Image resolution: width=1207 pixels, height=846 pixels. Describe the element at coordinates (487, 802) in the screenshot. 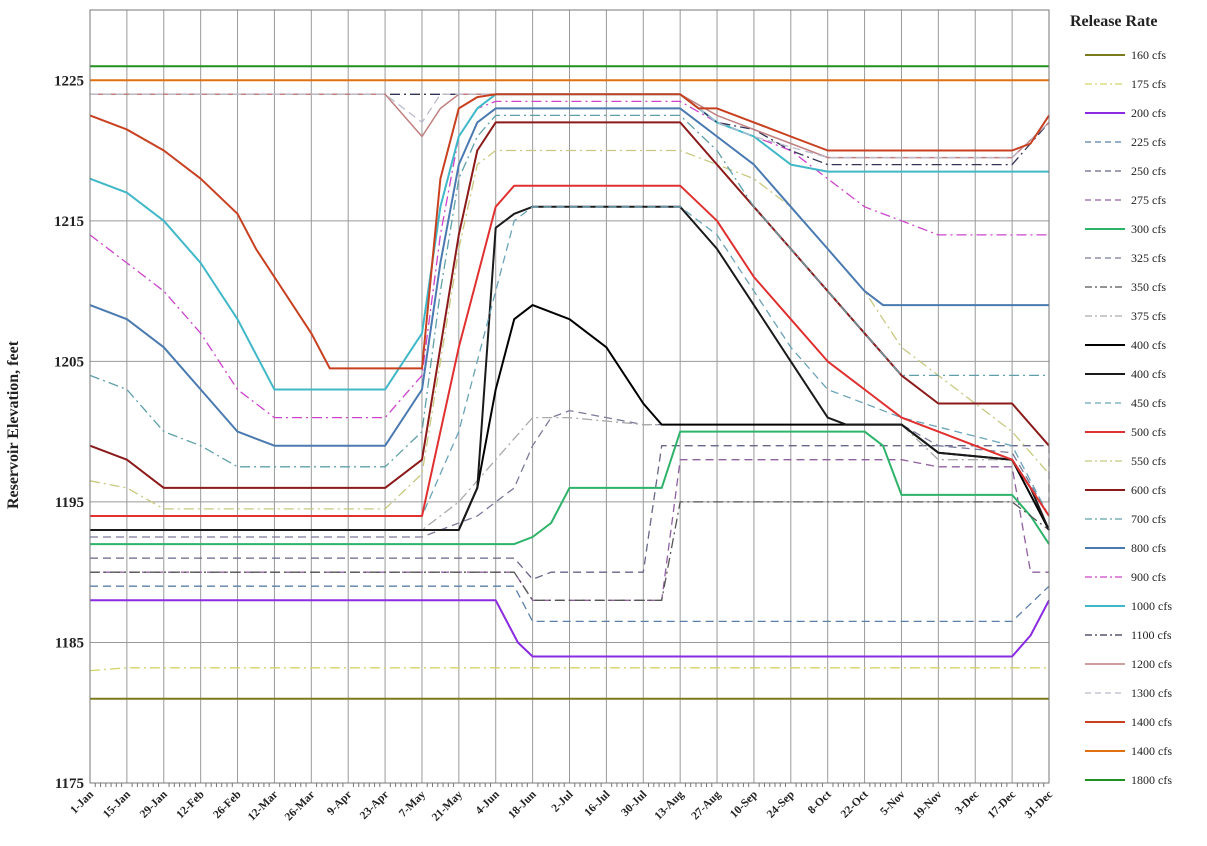

I see `x-tick-label: 4-Jun` at that location.